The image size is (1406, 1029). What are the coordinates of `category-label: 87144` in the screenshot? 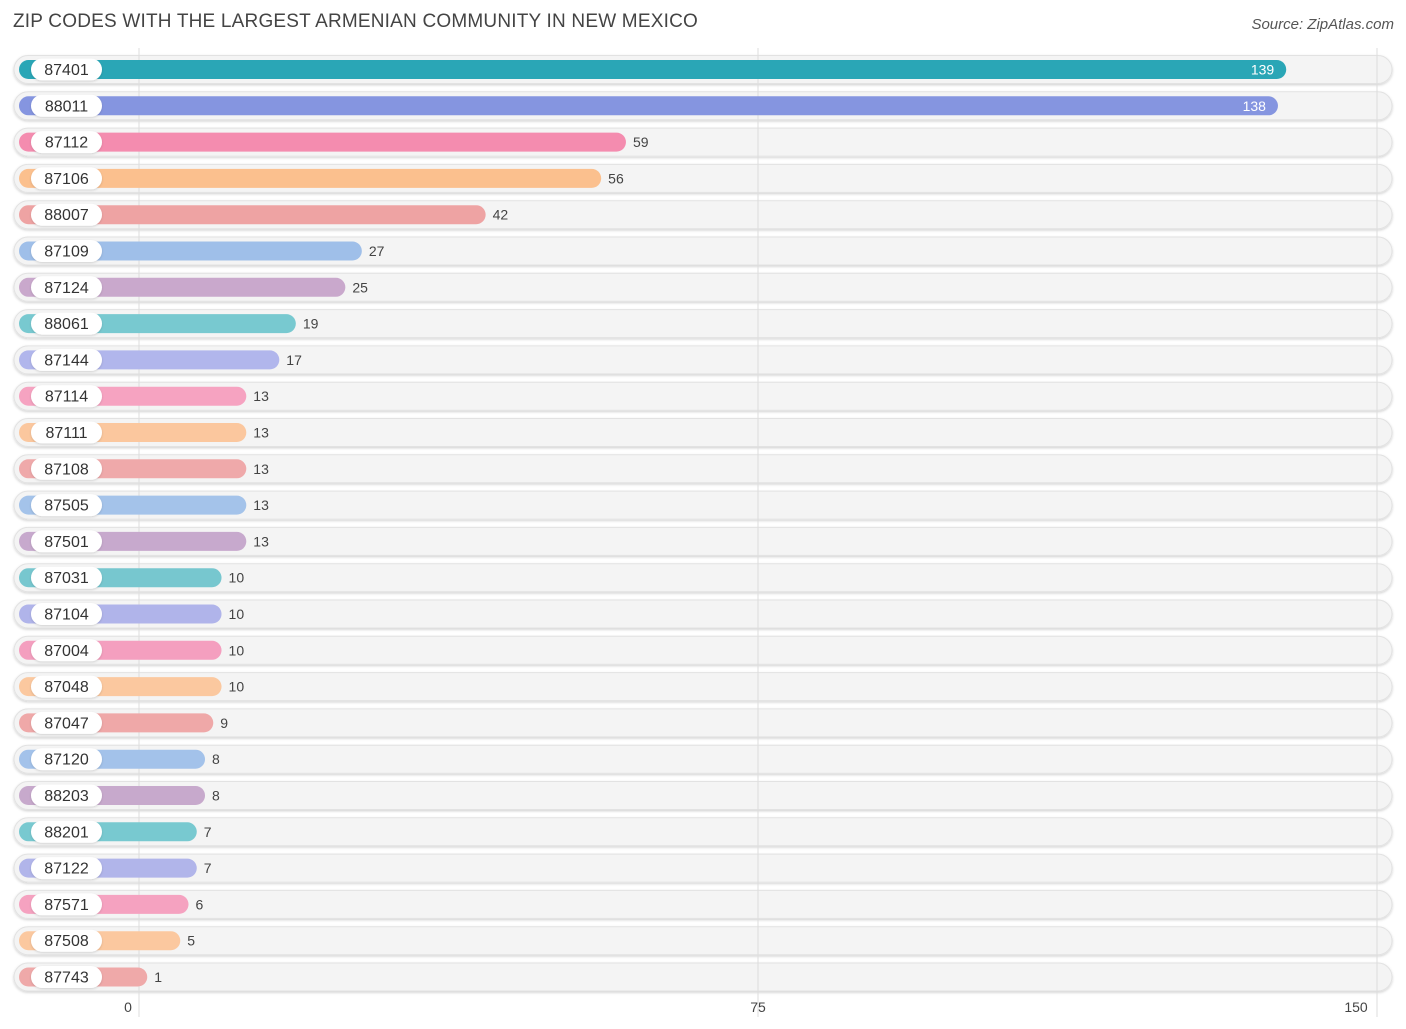 It's located at (66, 360).